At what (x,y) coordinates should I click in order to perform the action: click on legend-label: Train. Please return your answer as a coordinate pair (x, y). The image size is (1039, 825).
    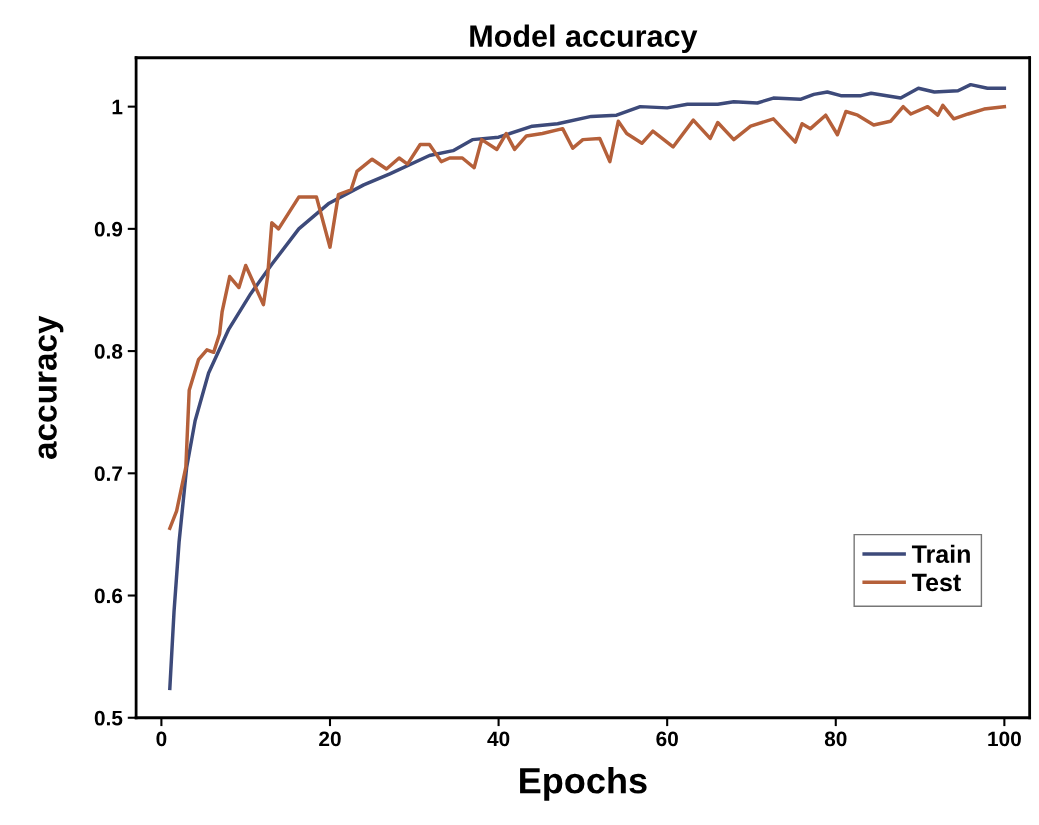
    Looking at the image, I should click on (940, 553).